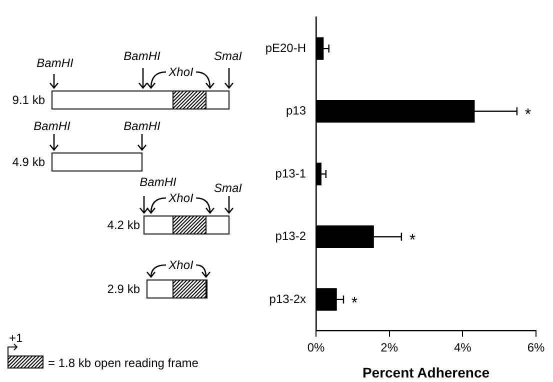  Describe the element at coordinates (536, 347) in the screenshot. I see `x-tick-label: 6%` at that location.